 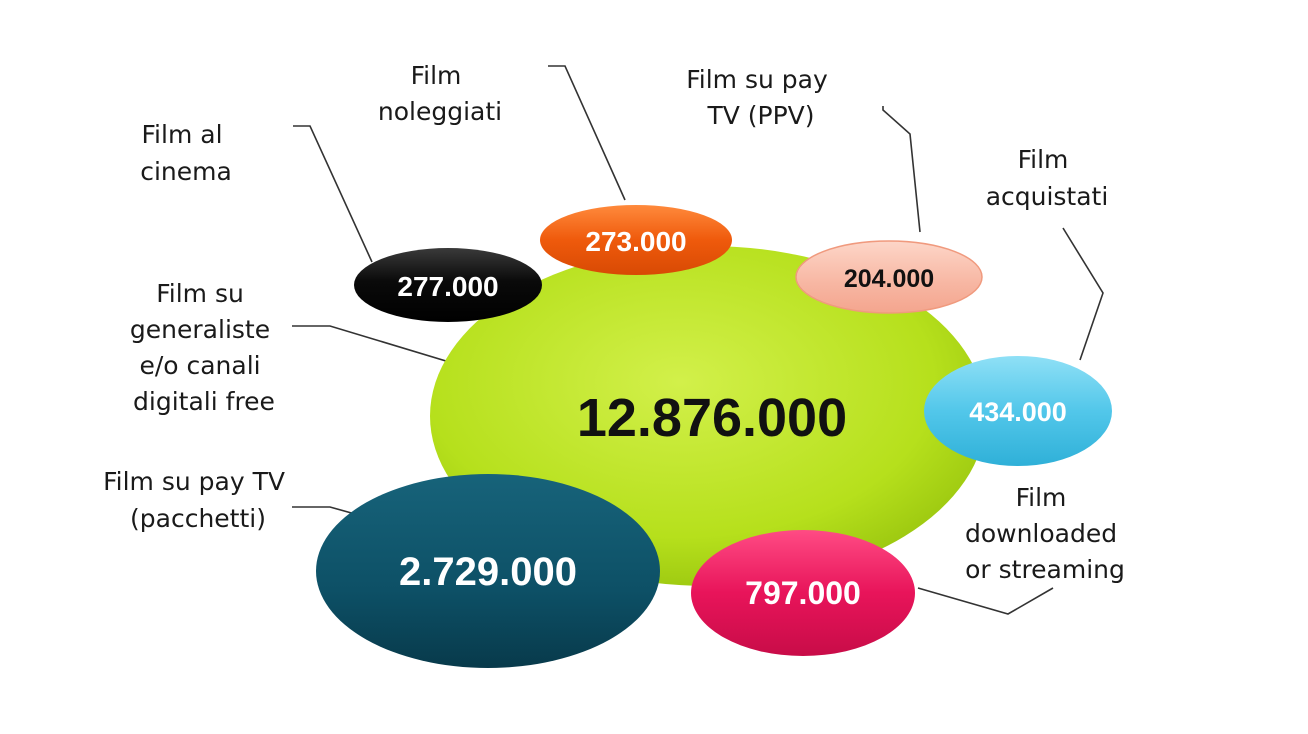 I want to click on label-ppv: Film su pay TV (PPV), so click(x=761, y=97).